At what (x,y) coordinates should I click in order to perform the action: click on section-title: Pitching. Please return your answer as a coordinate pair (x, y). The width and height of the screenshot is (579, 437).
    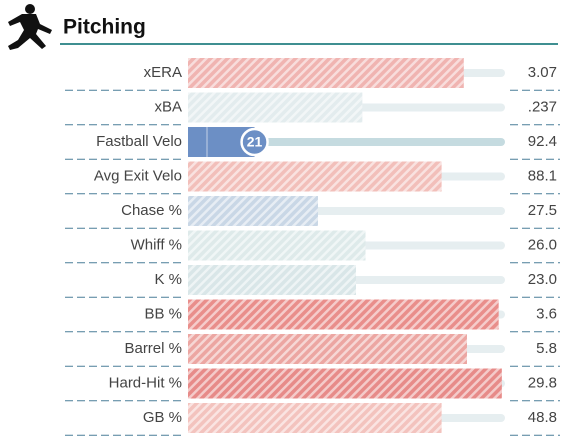
    Looking at the image, I should click on (104, 27).